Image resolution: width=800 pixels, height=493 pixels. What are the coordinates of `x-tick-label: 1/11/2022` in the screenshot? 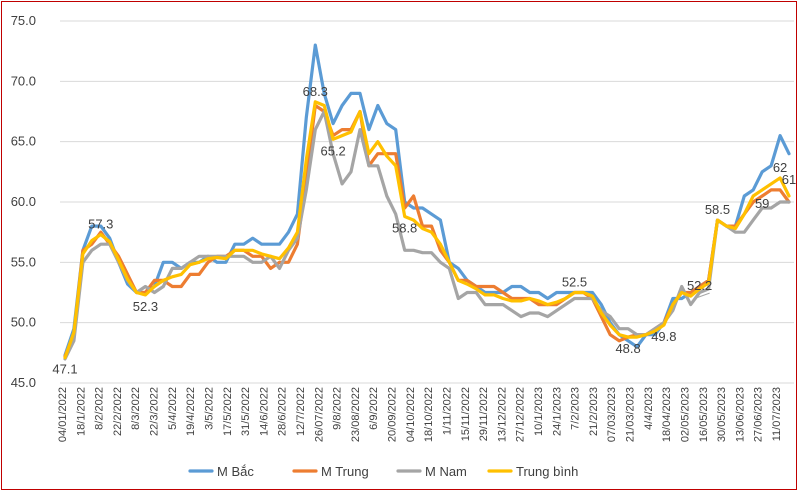 It's located at (447, 411).